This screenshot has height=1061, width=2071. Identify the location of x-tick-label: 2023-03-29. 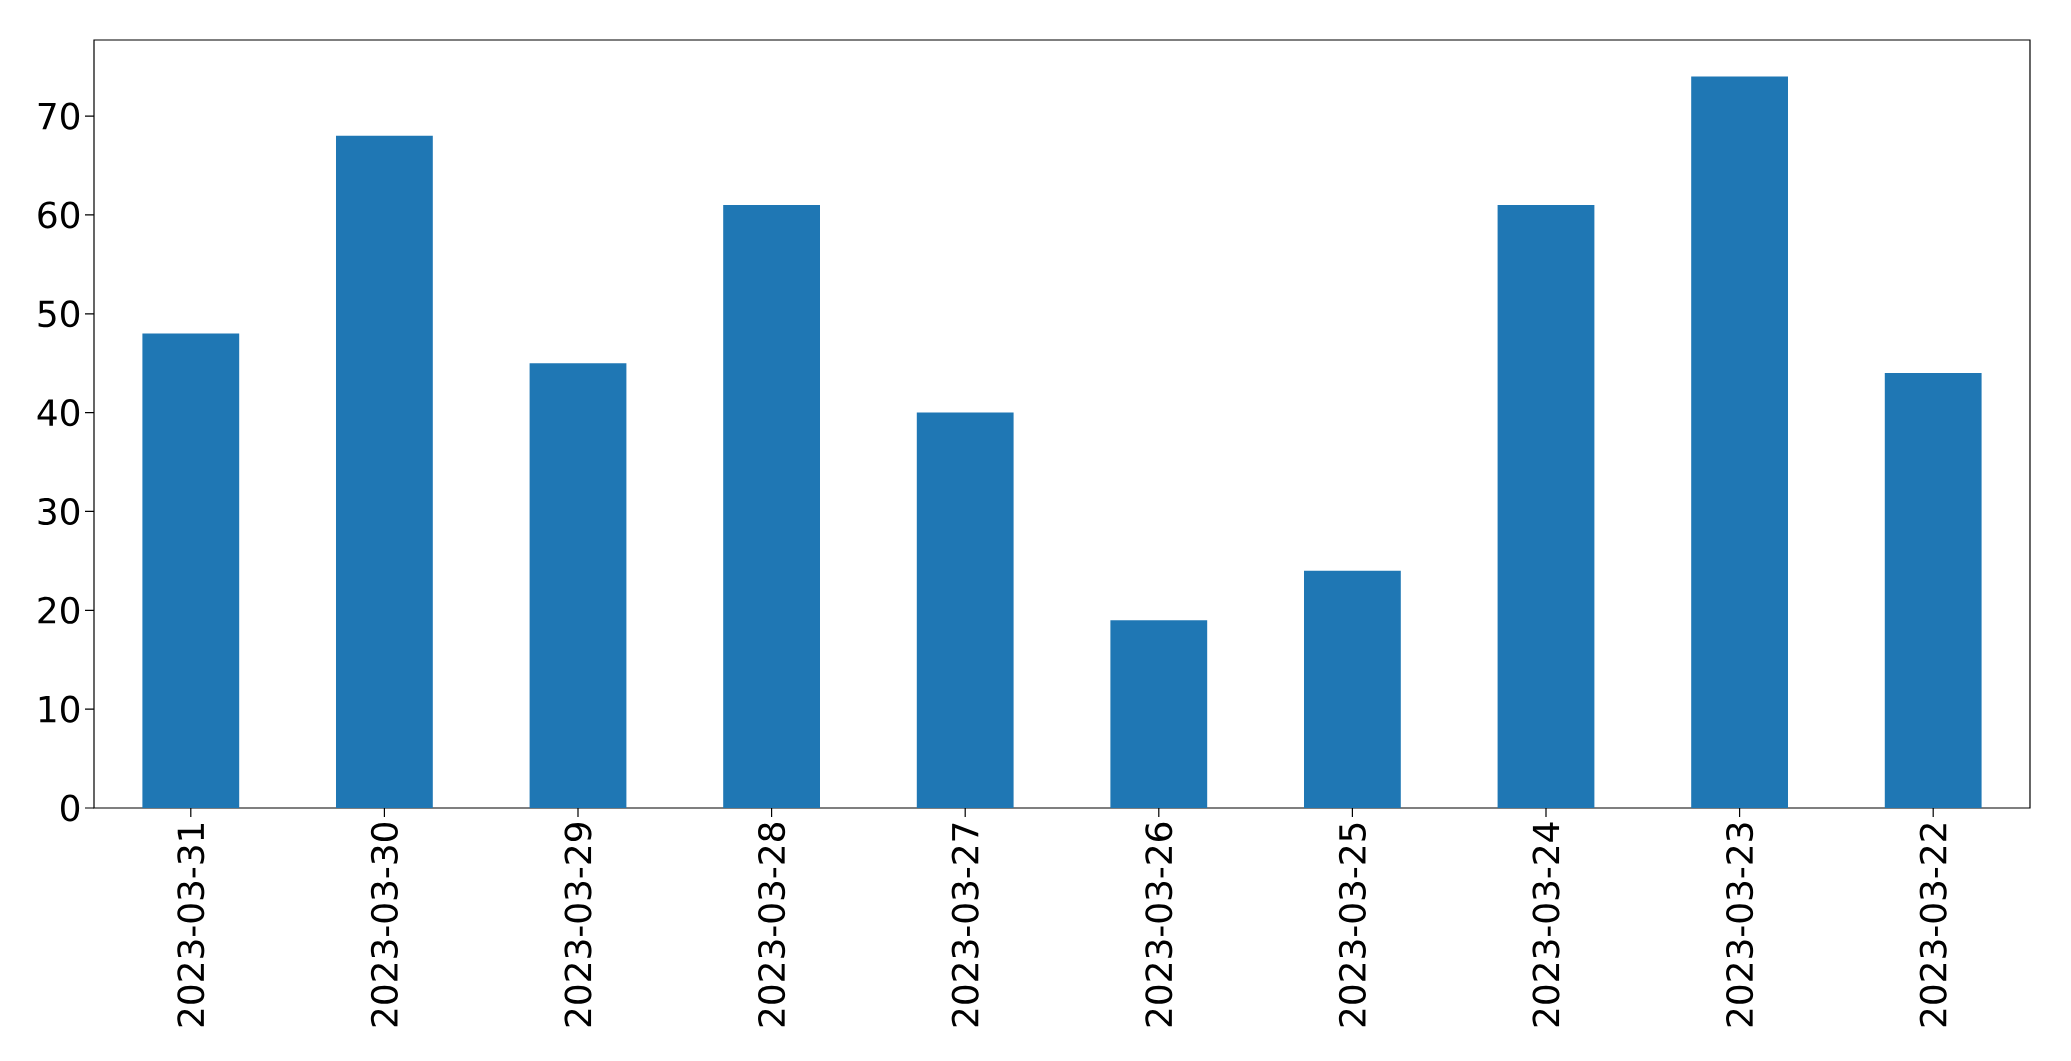
(578, 925).